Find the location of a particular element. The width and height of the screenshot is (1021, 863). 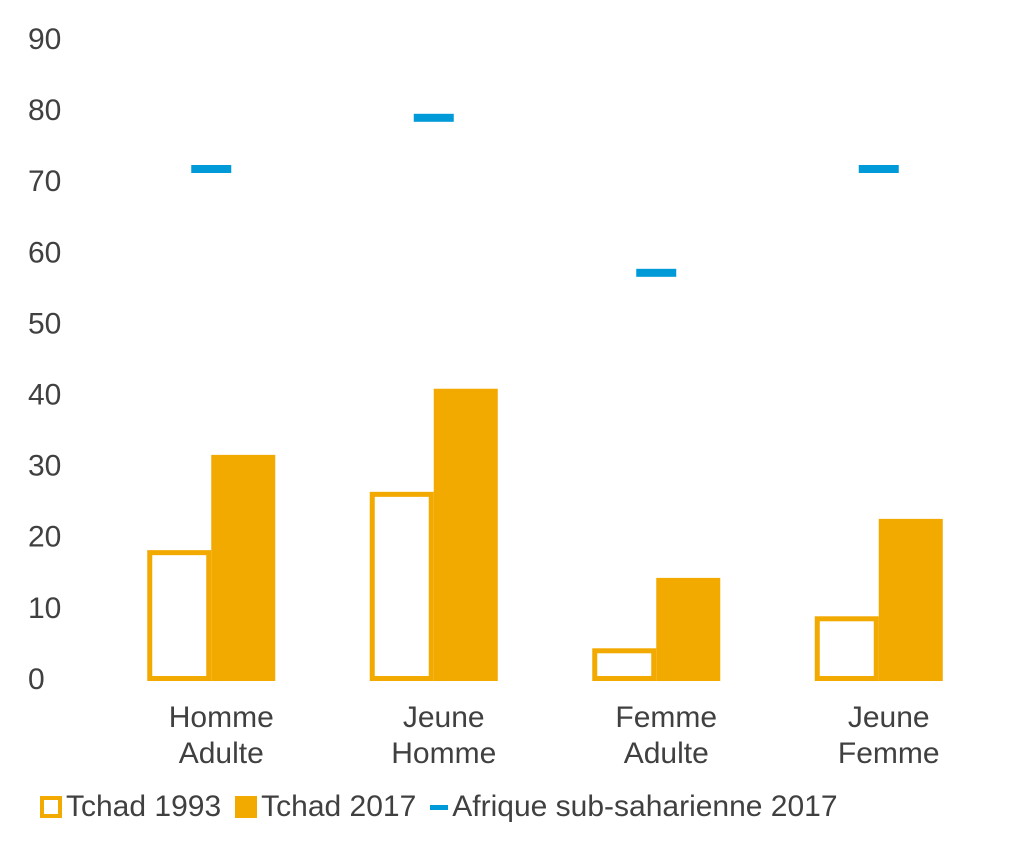

y-tick-label: 20 is located at coordinates (44, 537).